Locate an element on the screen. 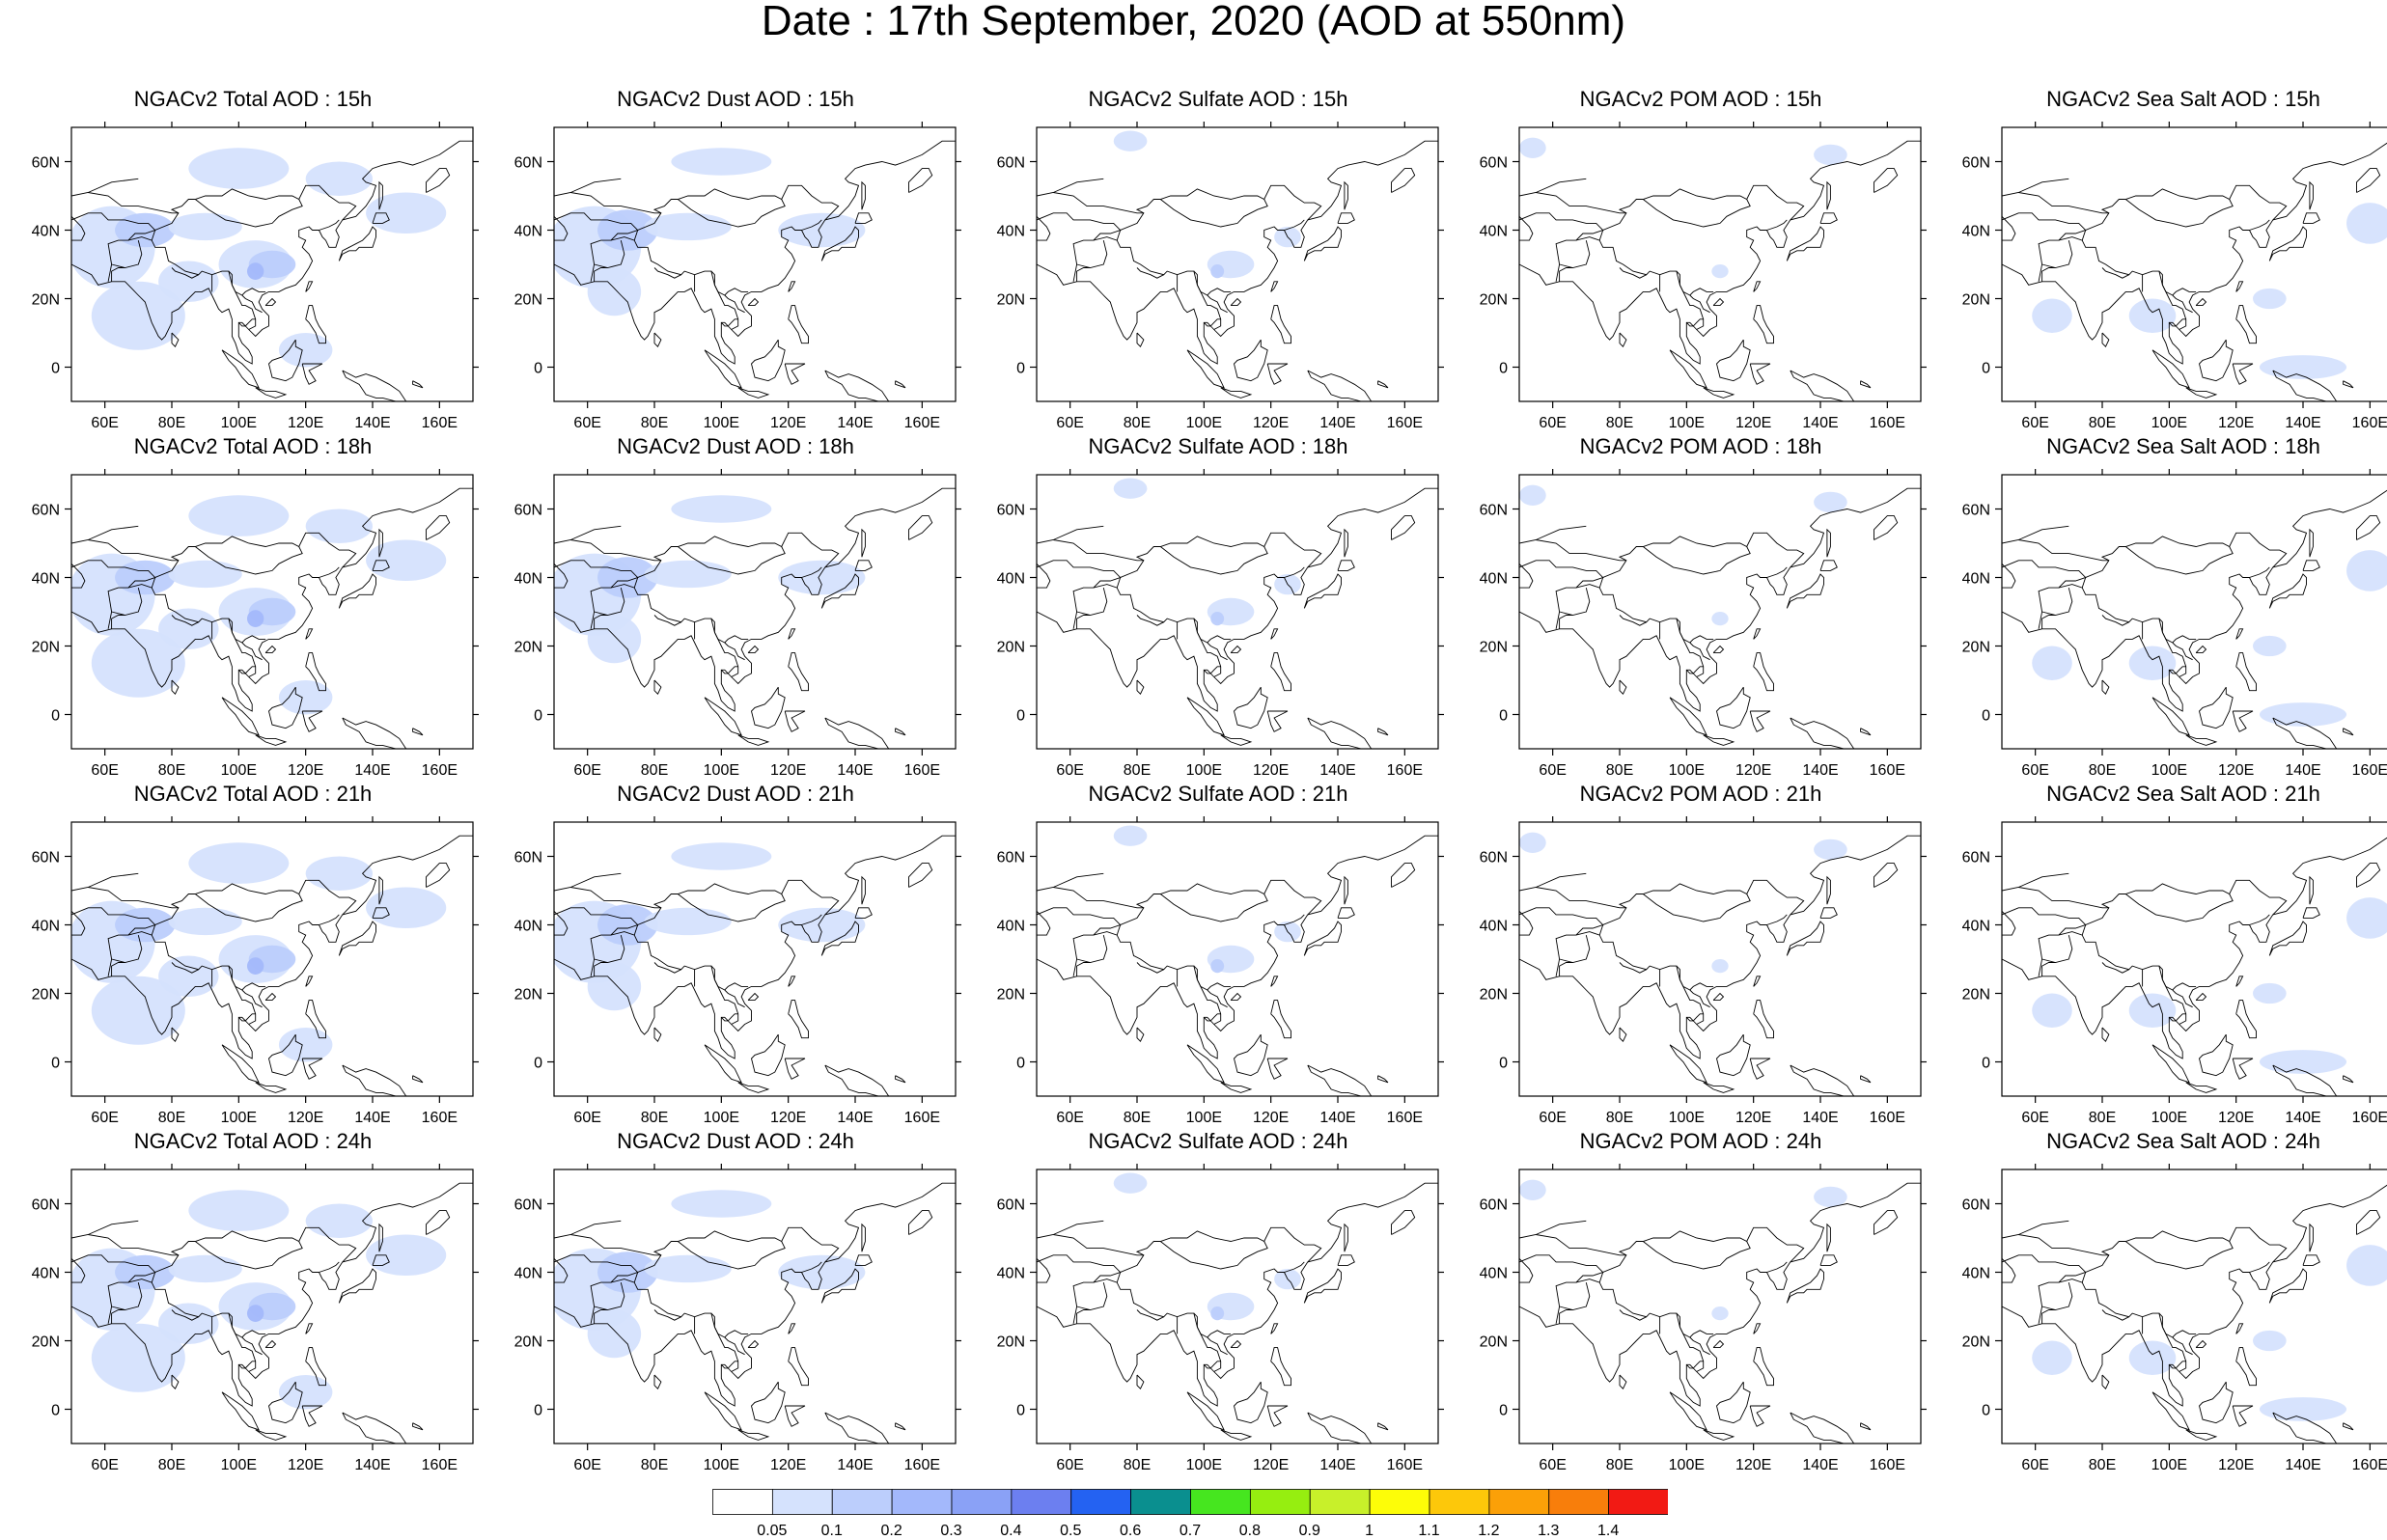  plot-frame is located at coordinates (755, 959).